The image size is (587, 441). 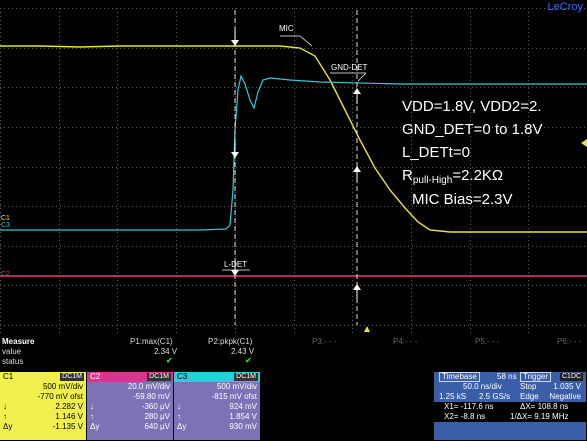 I want to click on channel-marker-c2: C2, so click(x=5, y=274).